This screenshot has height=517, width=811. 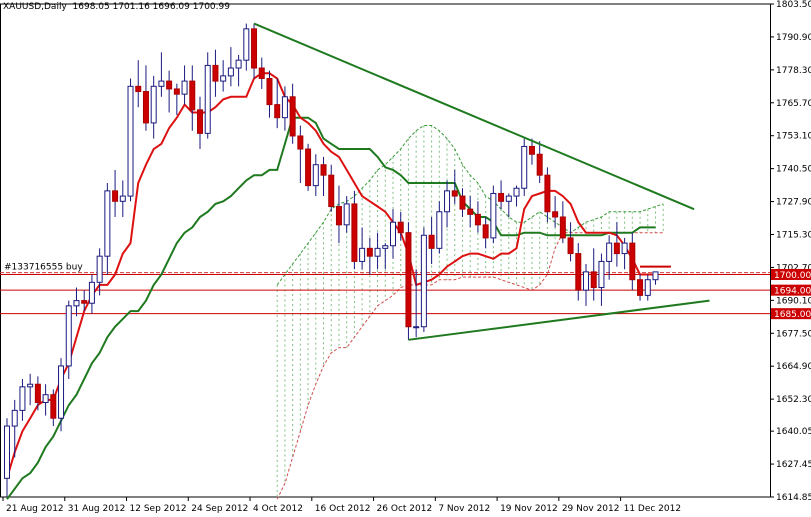 What do you see at coordinates (793, 170) in the screenshot?
I see `price-tick-label: 1740.50` at bounding box center [793, 170].